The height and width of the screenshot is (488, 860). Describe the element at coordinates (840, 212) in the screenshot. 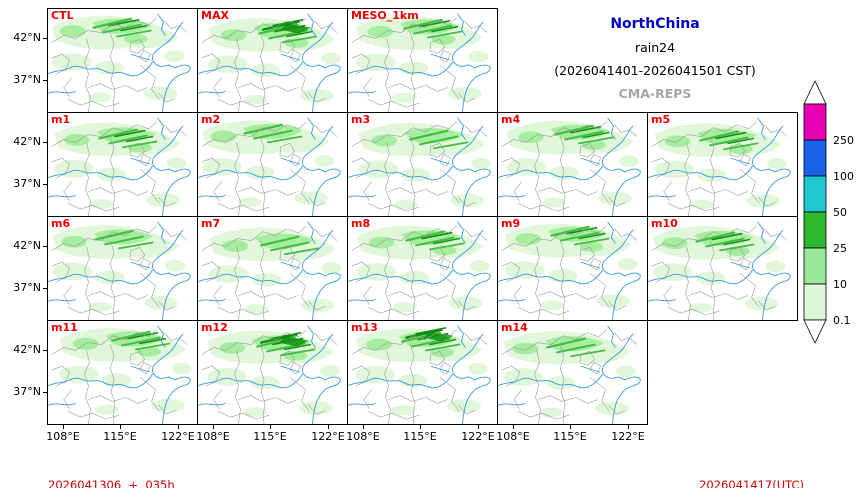

I see `colorbar-tick-label: 50` at that location.